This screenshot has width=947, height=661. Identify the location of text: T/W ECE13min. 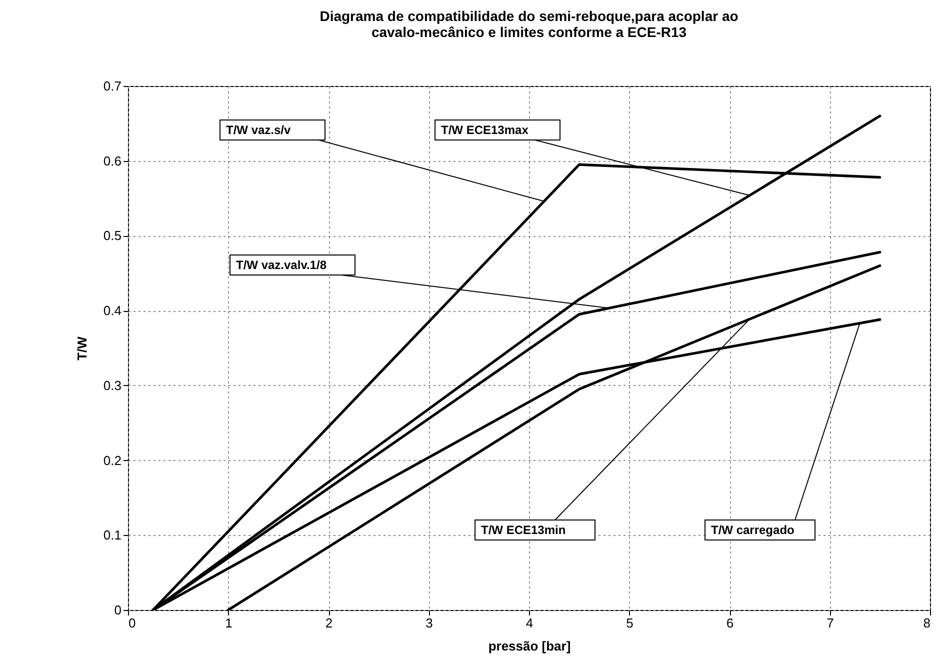
(523, 530).